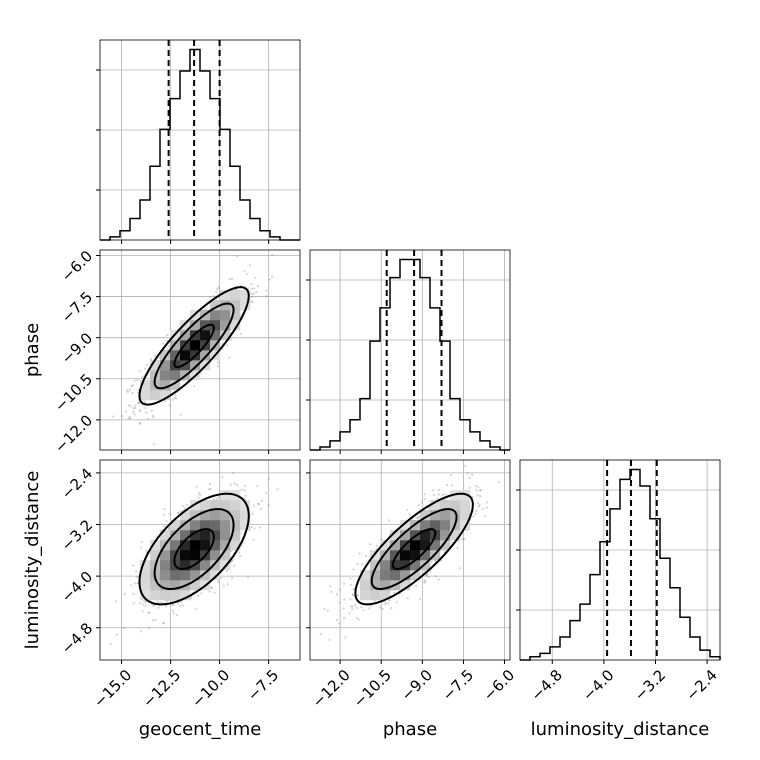 The height and width of the screenshot is (760, 760). I want to click on x-tick-label: −6.0, so click(499, 685).